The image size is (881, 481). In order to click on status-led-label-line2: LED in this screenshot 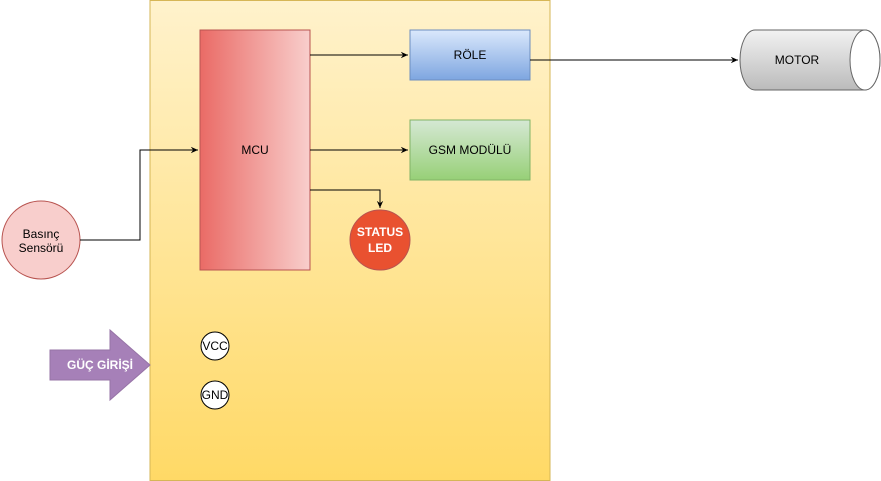, I will do `click(380, 248)`.